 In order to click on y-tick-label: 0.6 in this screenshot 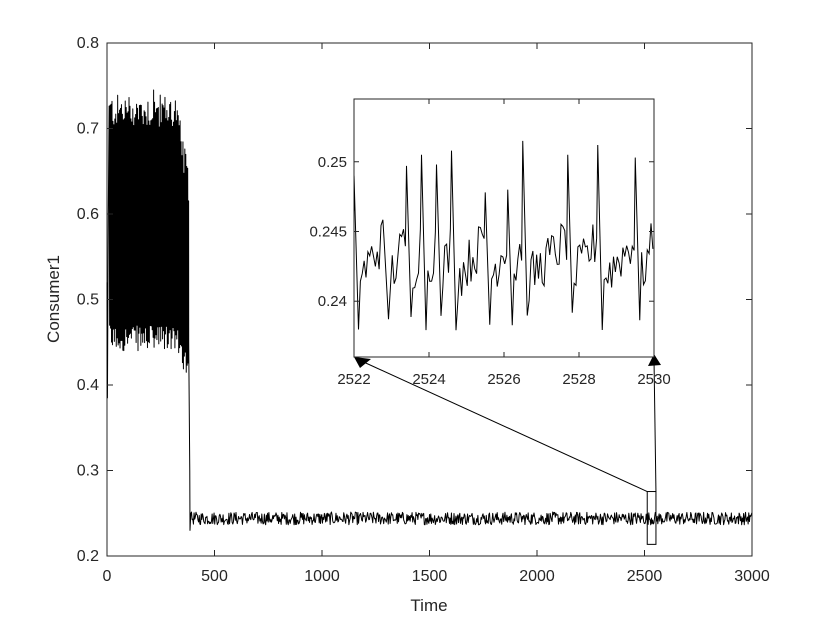, I will do `click(88, 214)`.